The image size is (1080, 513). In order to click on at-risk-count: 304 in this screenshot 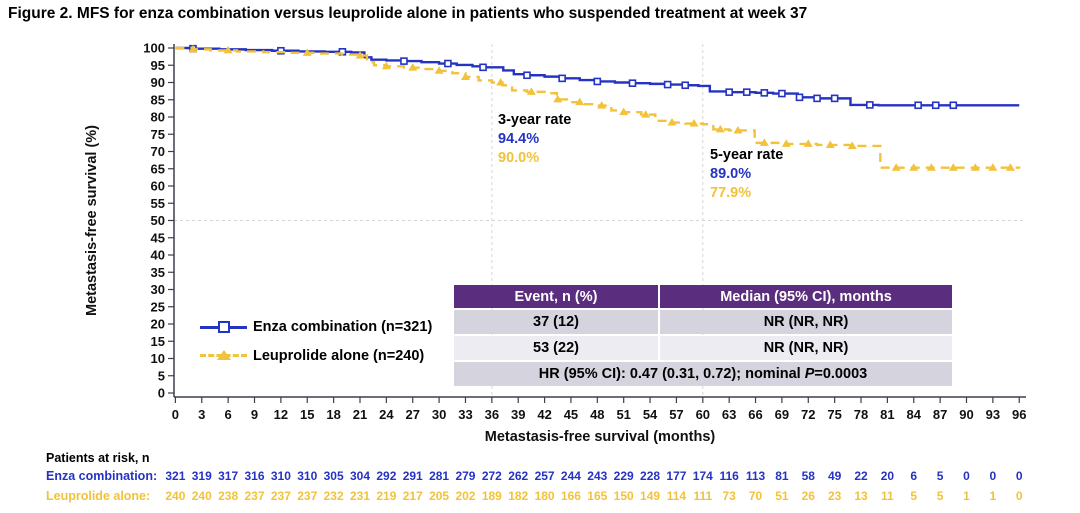, I will do `click(359, 476)`.